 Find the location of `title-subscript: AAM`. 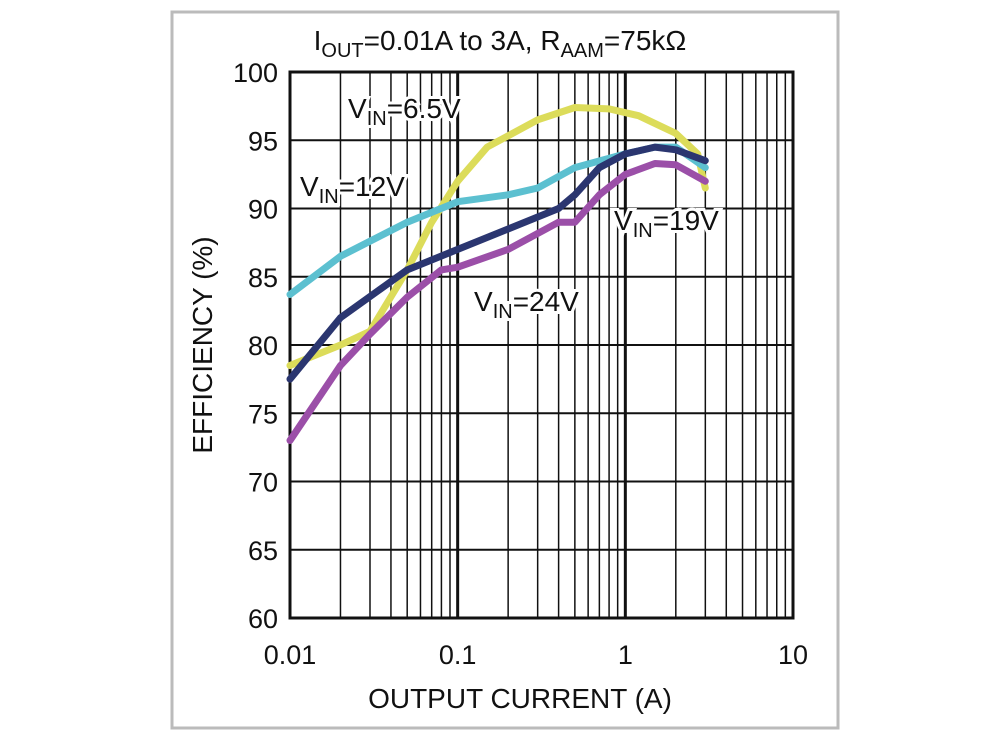

title-subscript: AAM is located at coordinates (582, 51).